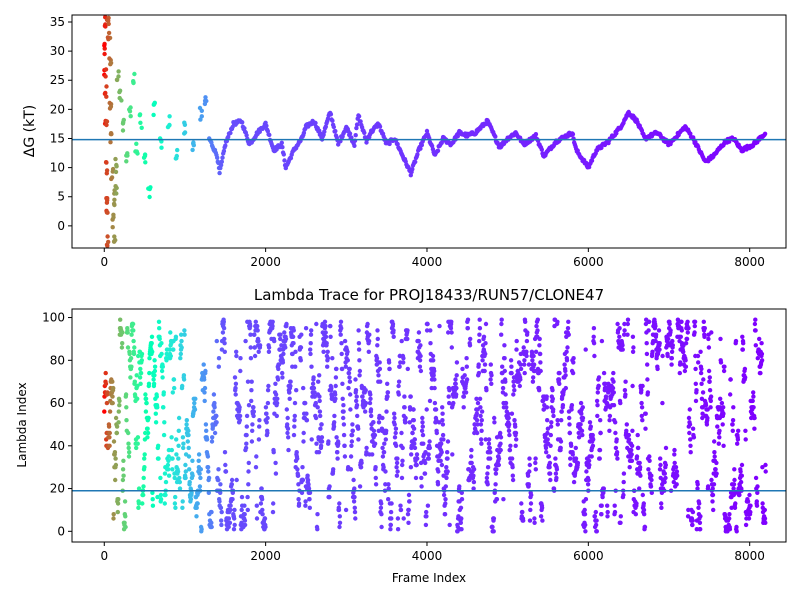 The width and height of the screenshot is (800, 600). Describe the element at coordinates (427, 556) in the screenshot. I see `lambda-x-tick-label: 4000` at that location.